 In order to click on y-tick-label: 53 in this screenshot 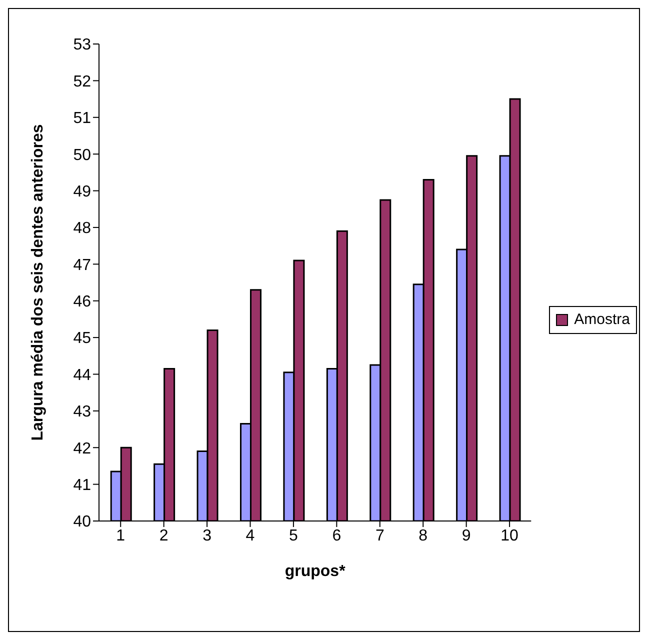, I will do `click(82, 45)`.